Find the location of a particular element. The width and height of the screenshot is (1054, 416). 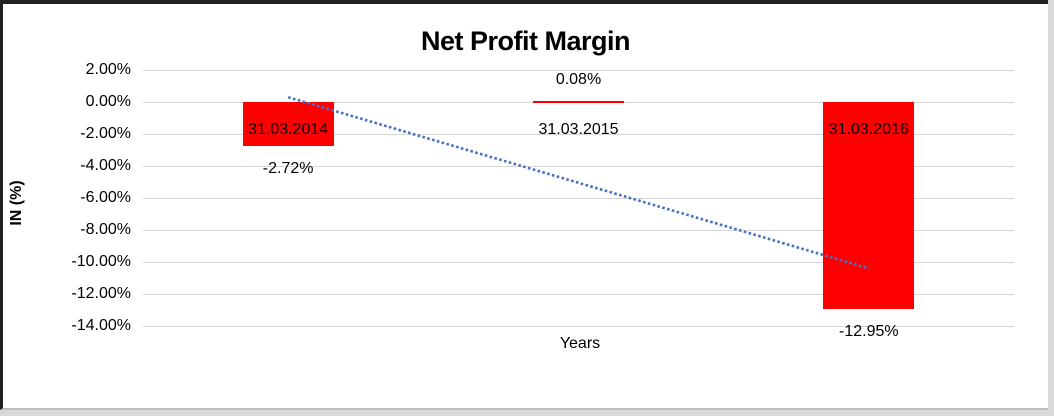

y-tick-label: -8.00% is located at coordinates (105, 229).